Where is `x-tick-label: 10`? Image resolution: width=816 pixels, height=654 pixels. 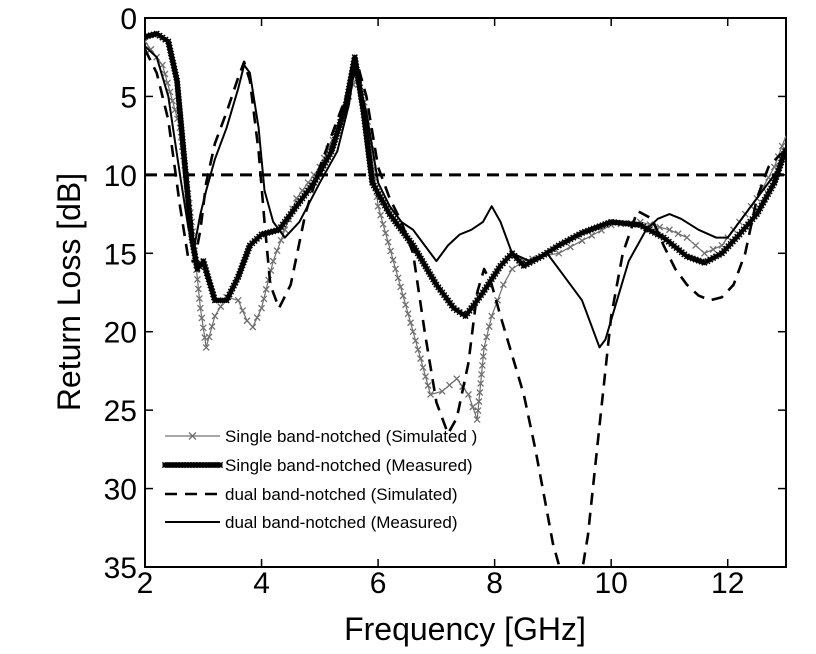
x-tick-label: 10 is located at coordinates (610, 583).